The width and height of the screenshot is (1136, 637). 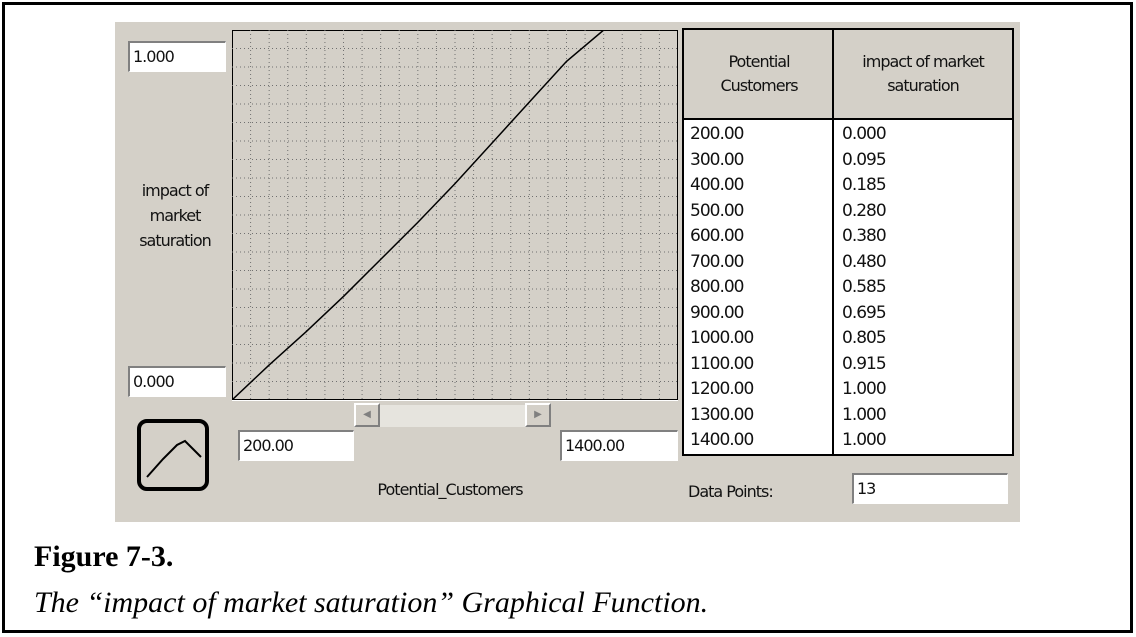 What do you see at coordinates (864, 134) in the screenshot?
I see `table-cell-impact: 0.000` at bounding box center [864, 134].